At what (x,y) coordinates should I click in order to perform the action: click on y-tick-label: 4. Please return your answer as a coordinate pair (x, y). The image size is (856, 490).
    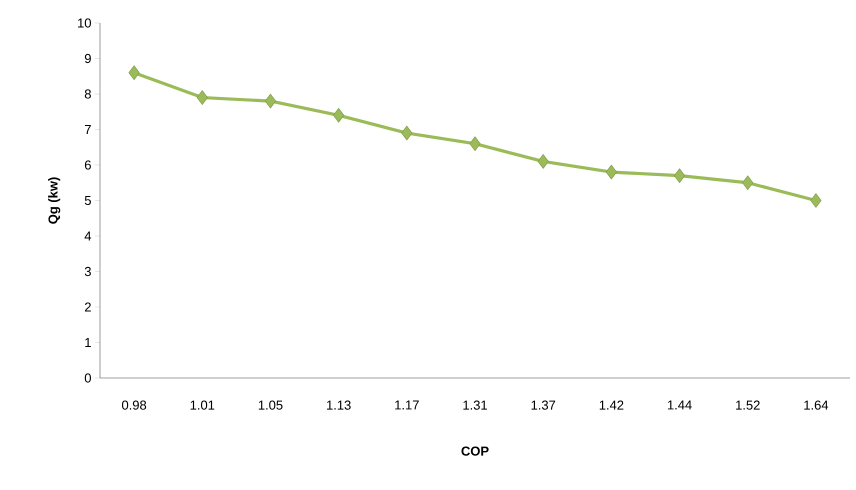
    Looking at the image, I should click on (88, 236).